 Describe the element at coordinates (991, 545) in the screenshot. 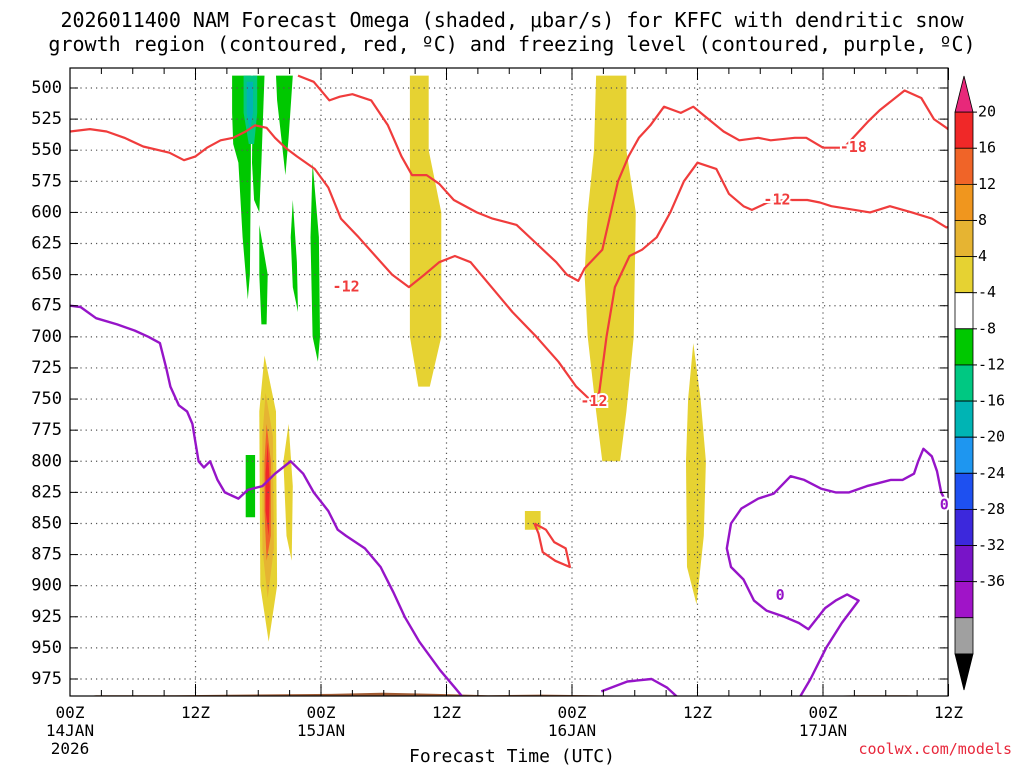

I see `colorbar-label-12: -32` at that location.